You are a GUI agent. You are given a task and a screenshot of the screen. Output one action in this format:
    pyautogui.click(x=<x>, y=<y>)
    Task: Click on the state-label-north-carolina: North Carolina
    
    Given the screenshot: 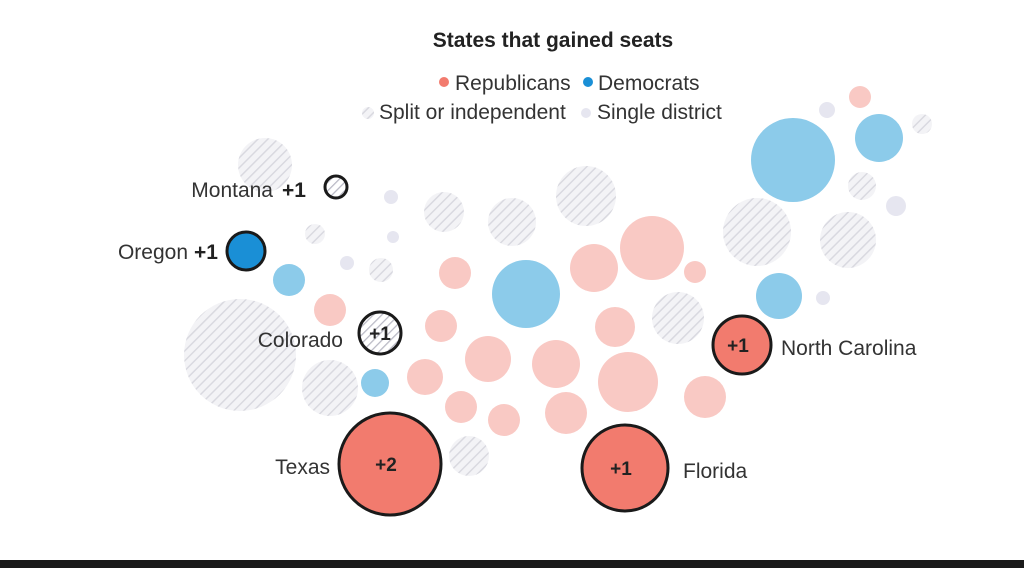 What is the action you would take?
    pyautogui.click(x=849, y=348)
    